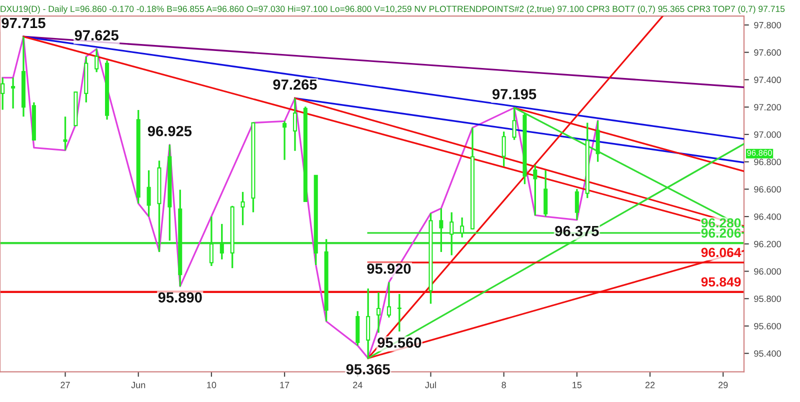  Describe the element at coordinates (430, 385) in the screenshot. I see `x-tick-label: Jul` at that location.